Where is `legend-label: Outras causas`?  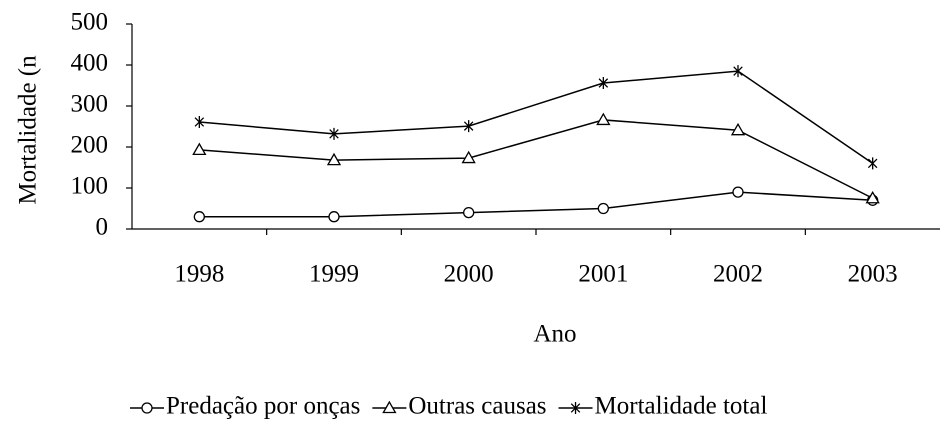
legend-label: Outras causas is located at coordinates (477, 406).